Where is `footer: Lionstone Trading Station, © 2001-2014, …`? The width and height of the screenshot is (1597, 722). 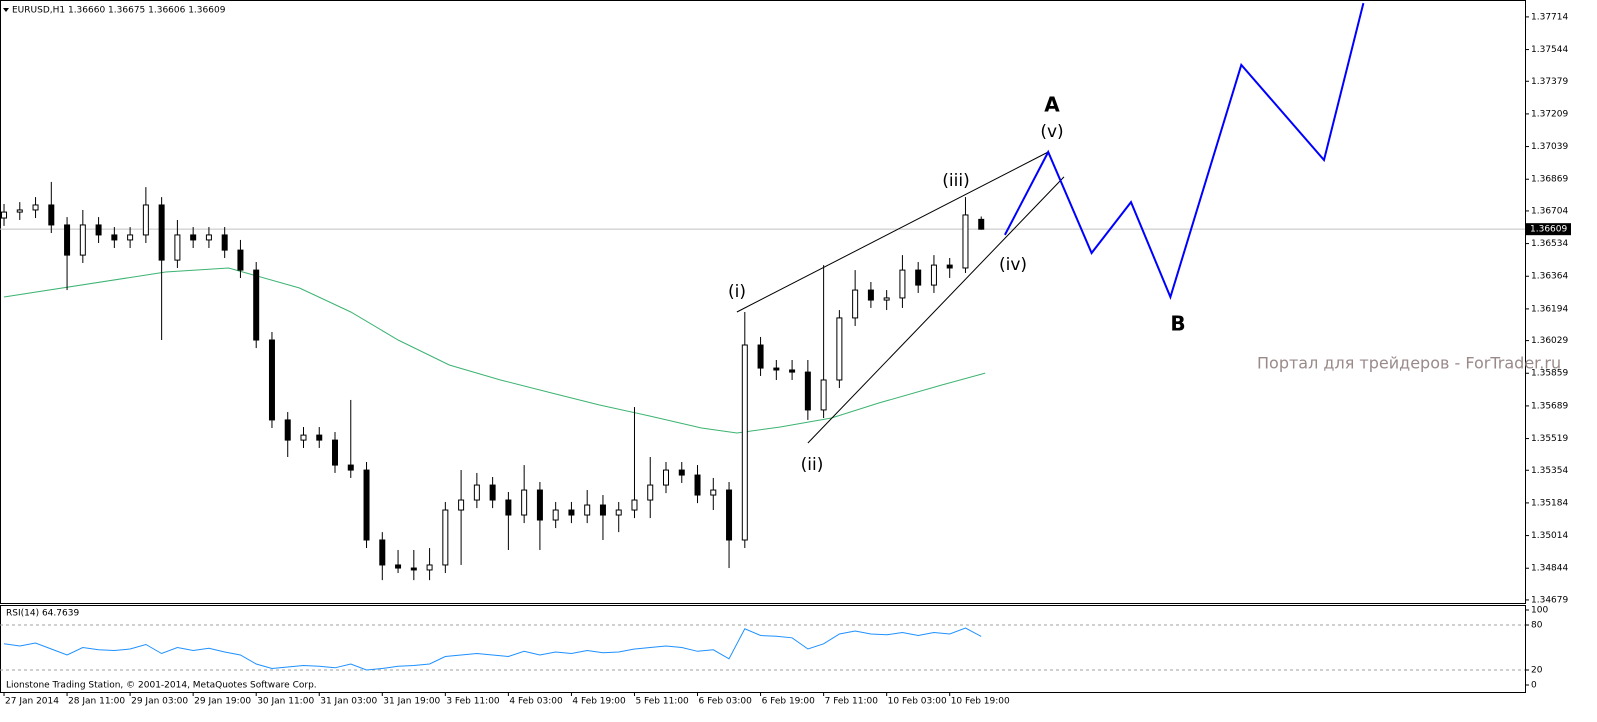 footer: Lionstone Trading Station, © 2001-2014, … is located at coordinates (161, 686).